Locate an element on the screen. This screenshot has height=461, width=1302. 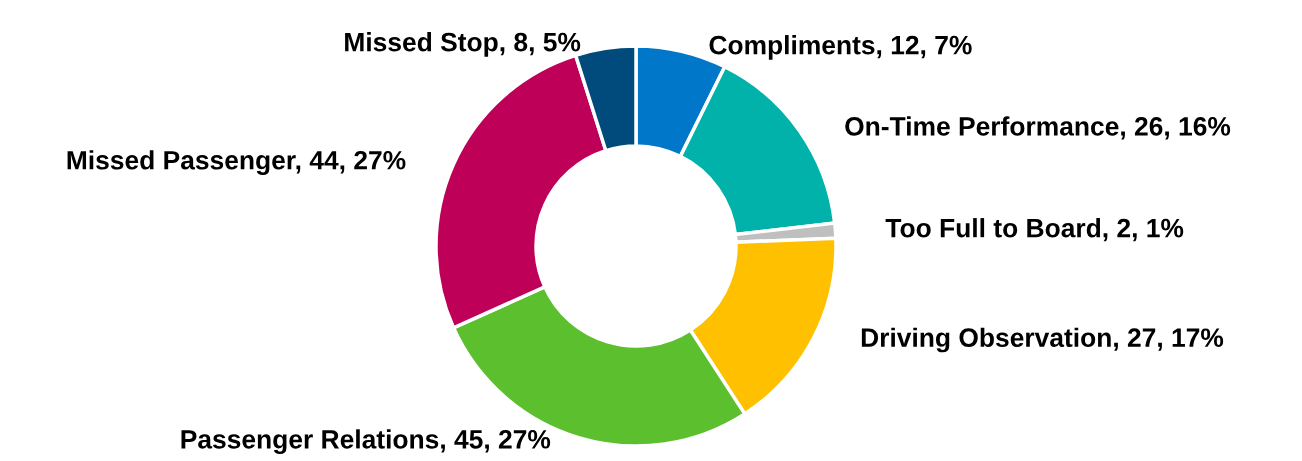
slice-label: On-Time Performance, 26, 16% is located at coordinates (1038, 128).